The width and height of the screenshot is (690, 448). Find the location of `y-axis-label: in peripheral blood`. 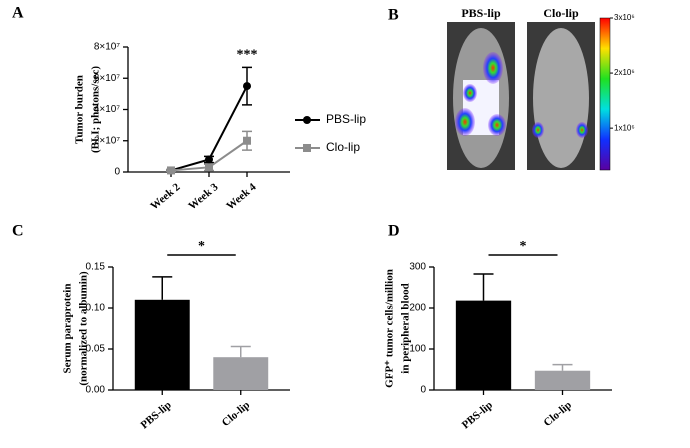

y-axis-label: in peripheral blood is located at coordinates (406, 328).